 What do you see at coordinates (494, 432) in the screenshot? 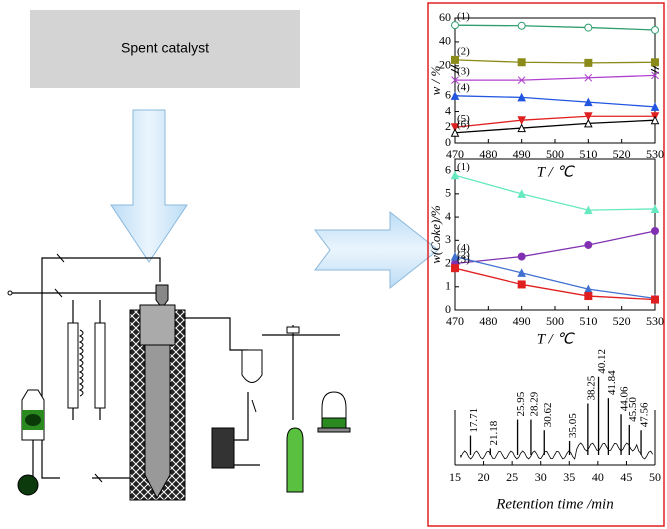
I see `peak-label: 21.18` at bounding box center [494, 432].